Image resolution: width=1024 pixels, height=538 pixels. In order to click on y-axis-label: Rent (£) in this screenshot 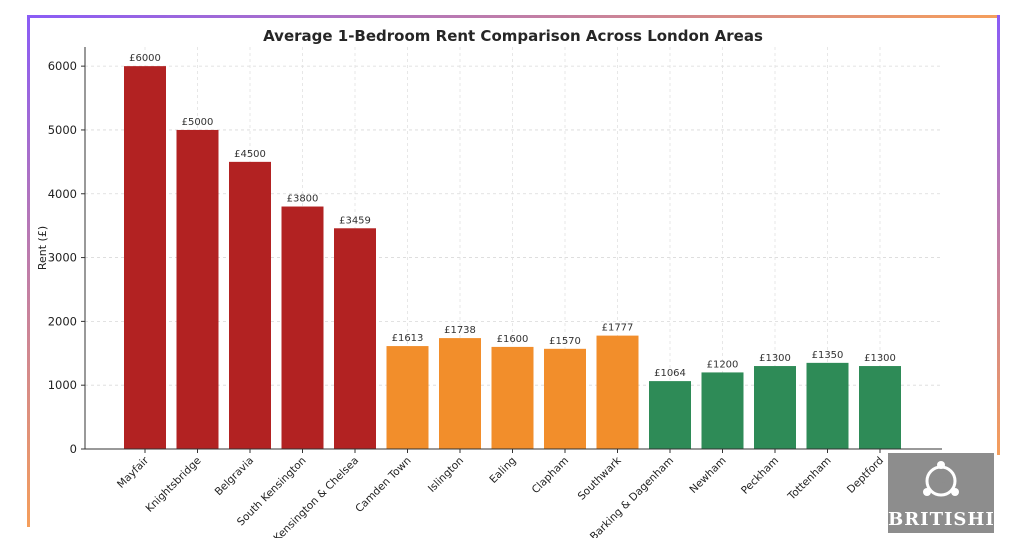, I will do `click(42, 248)`.